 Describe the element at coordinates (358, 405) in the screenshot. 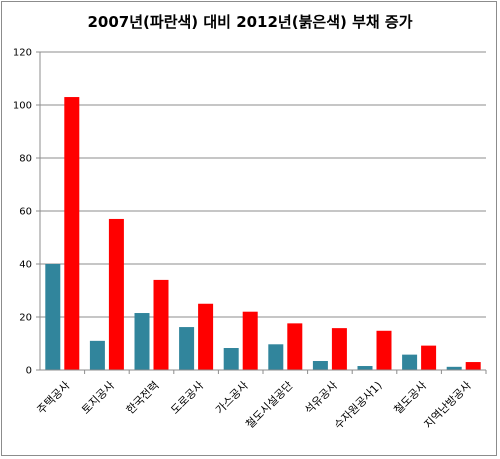

I see `x-tick-label: 수자원공사1)` at that location.